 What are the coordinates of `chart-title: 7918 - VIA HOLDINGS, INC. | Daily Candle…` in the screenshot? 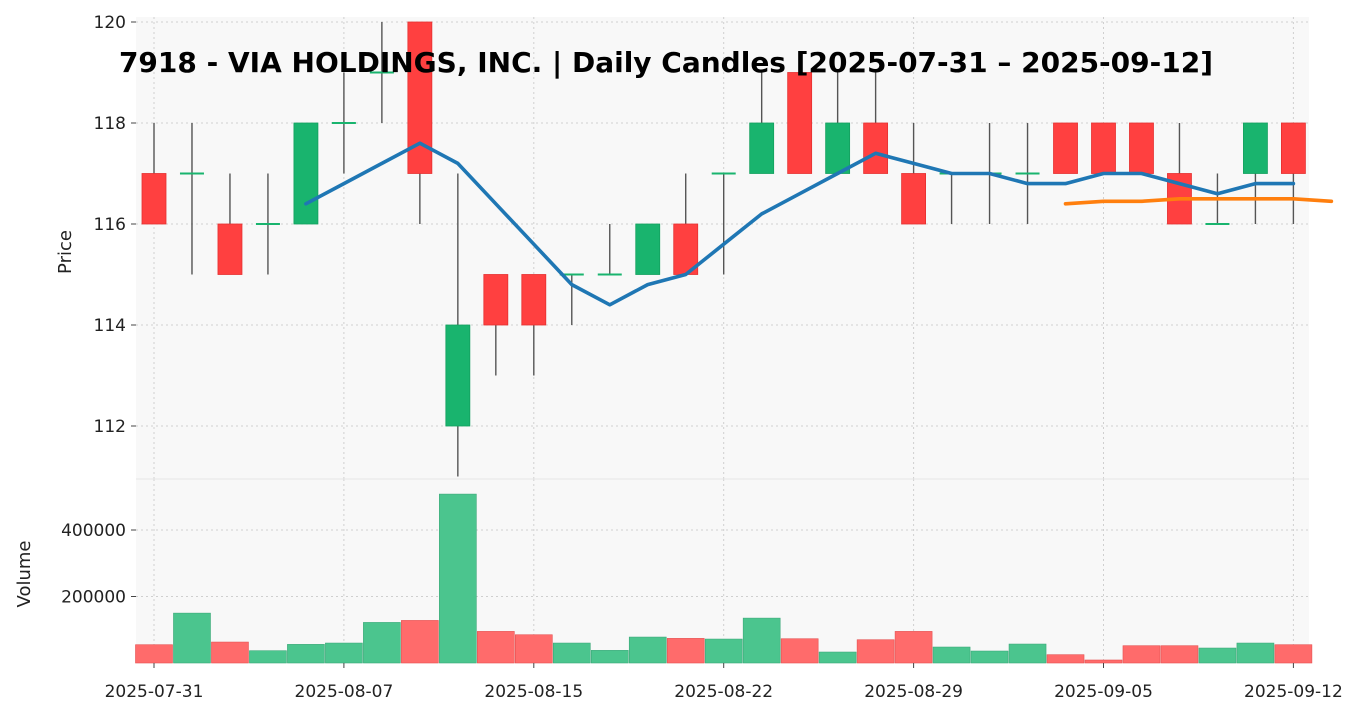 It's located at (666, 62).